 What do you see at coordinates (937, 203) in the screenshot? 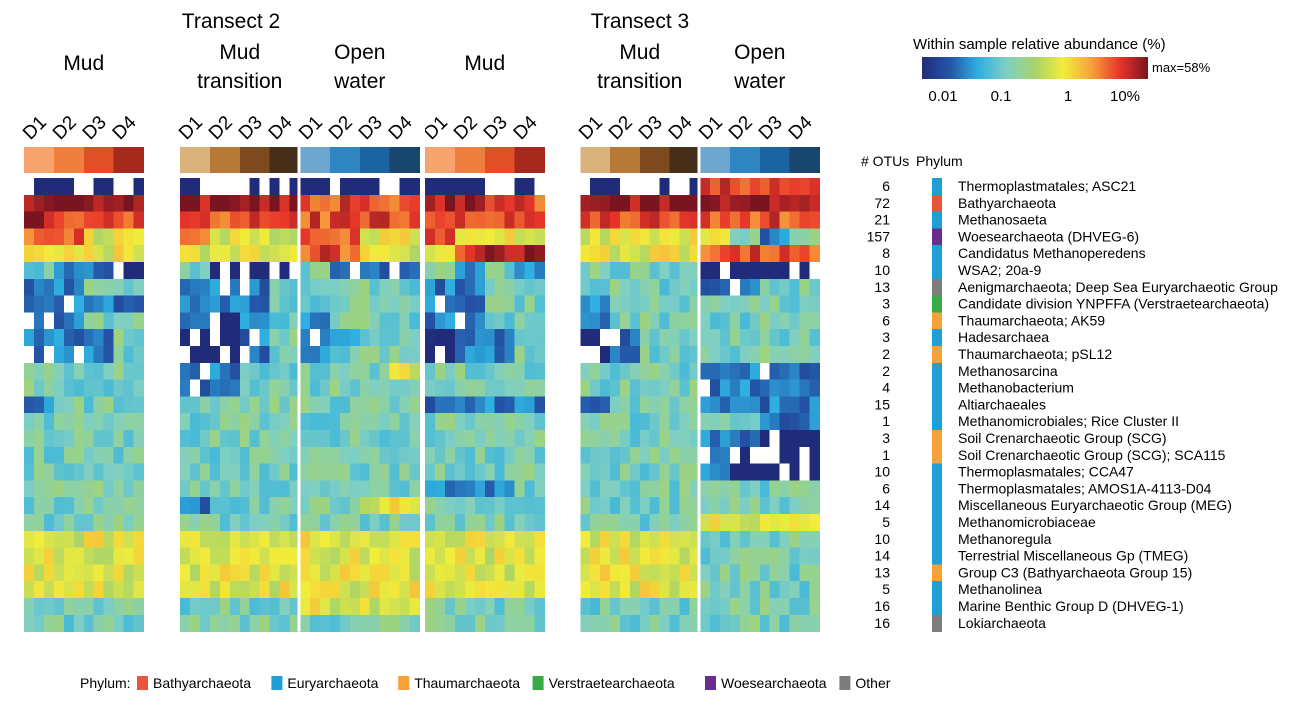
I see `phylum-swatch` at bounding box center [937, 203].